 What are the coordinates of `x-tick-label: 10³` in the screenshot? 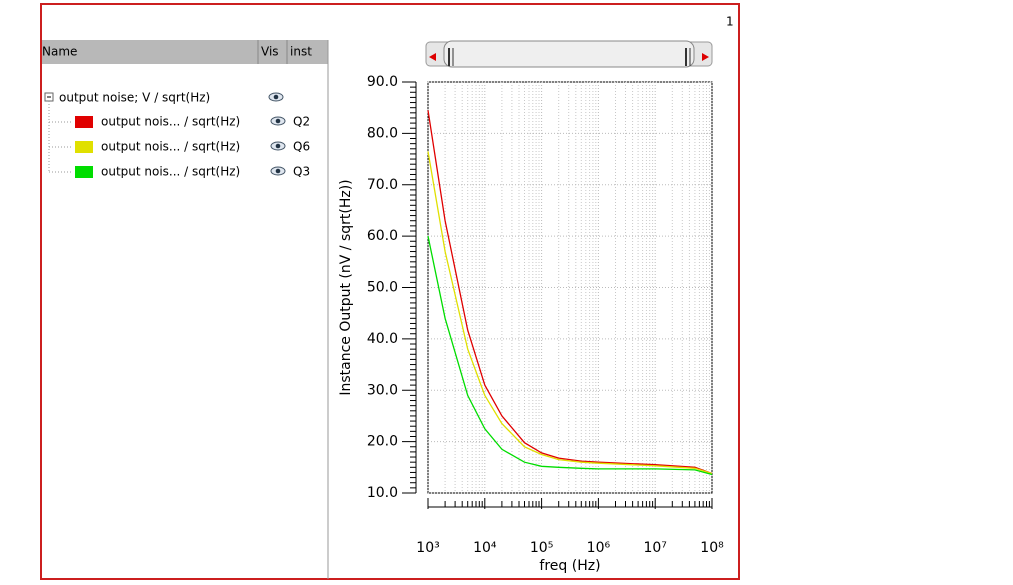 It's located at (427, 548).